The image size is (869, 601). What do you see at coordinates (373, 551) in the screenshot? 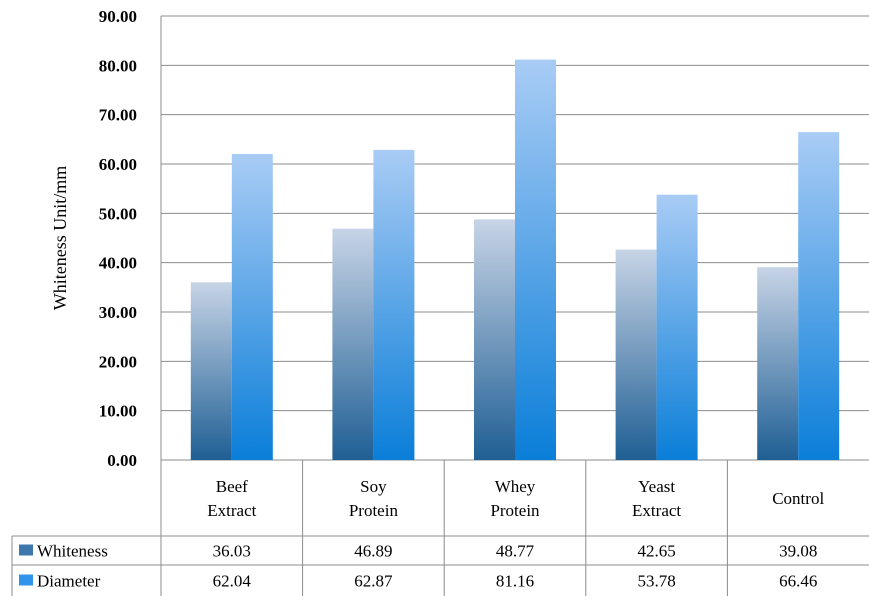
I see `data-label: 46.89` at bounding box center [373, 551].